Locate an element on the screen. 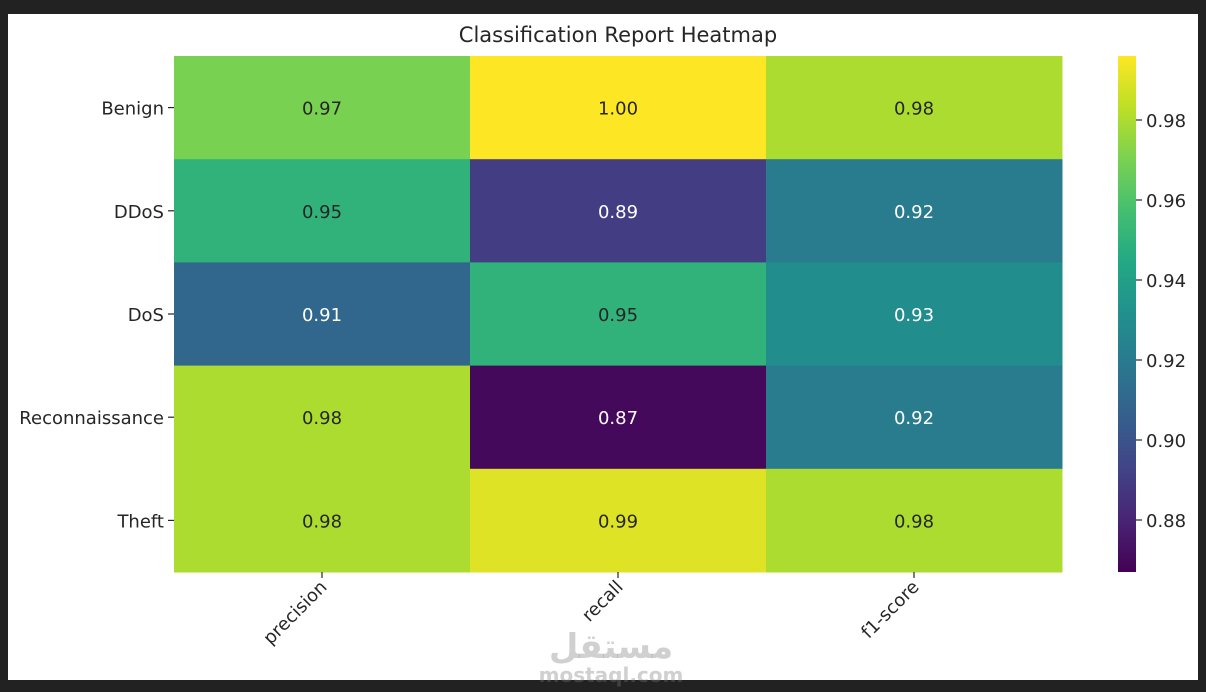 This screenshot has height=692, width=1206. cell-value-label: 0.99 is located at coordinates (618, 521).